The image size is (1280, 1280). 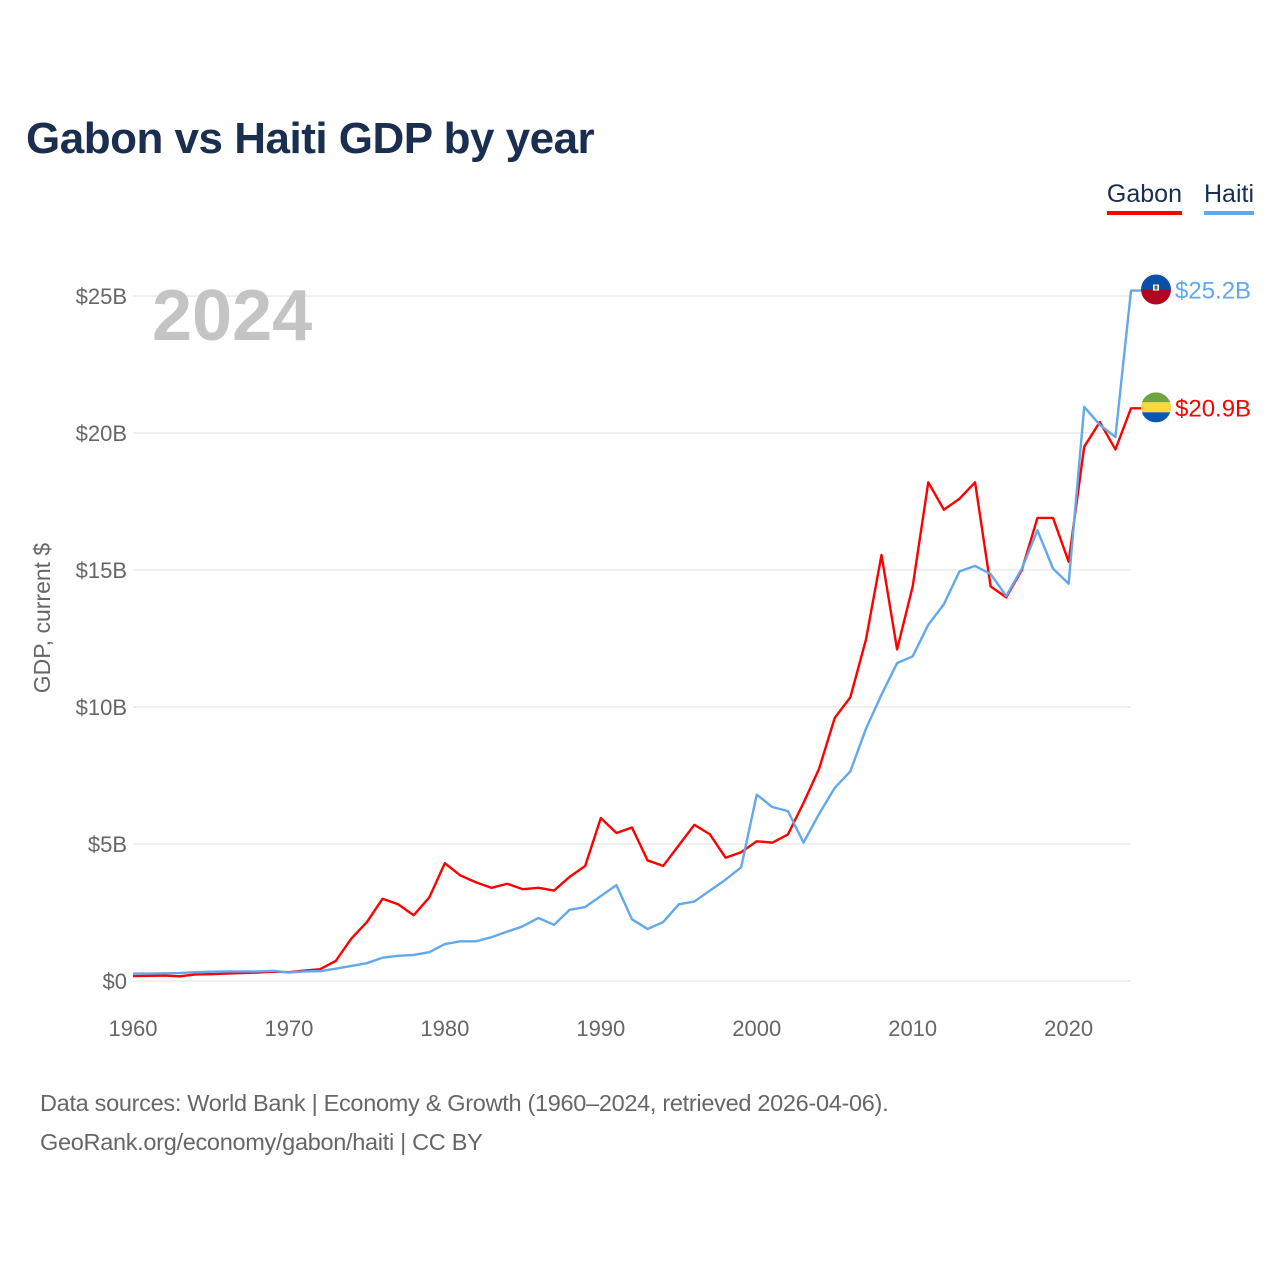 What do you see at coordinates (101, 707) in the screenshot?
I see `y-tick-label: $10B` at bounding box center [101, 707].